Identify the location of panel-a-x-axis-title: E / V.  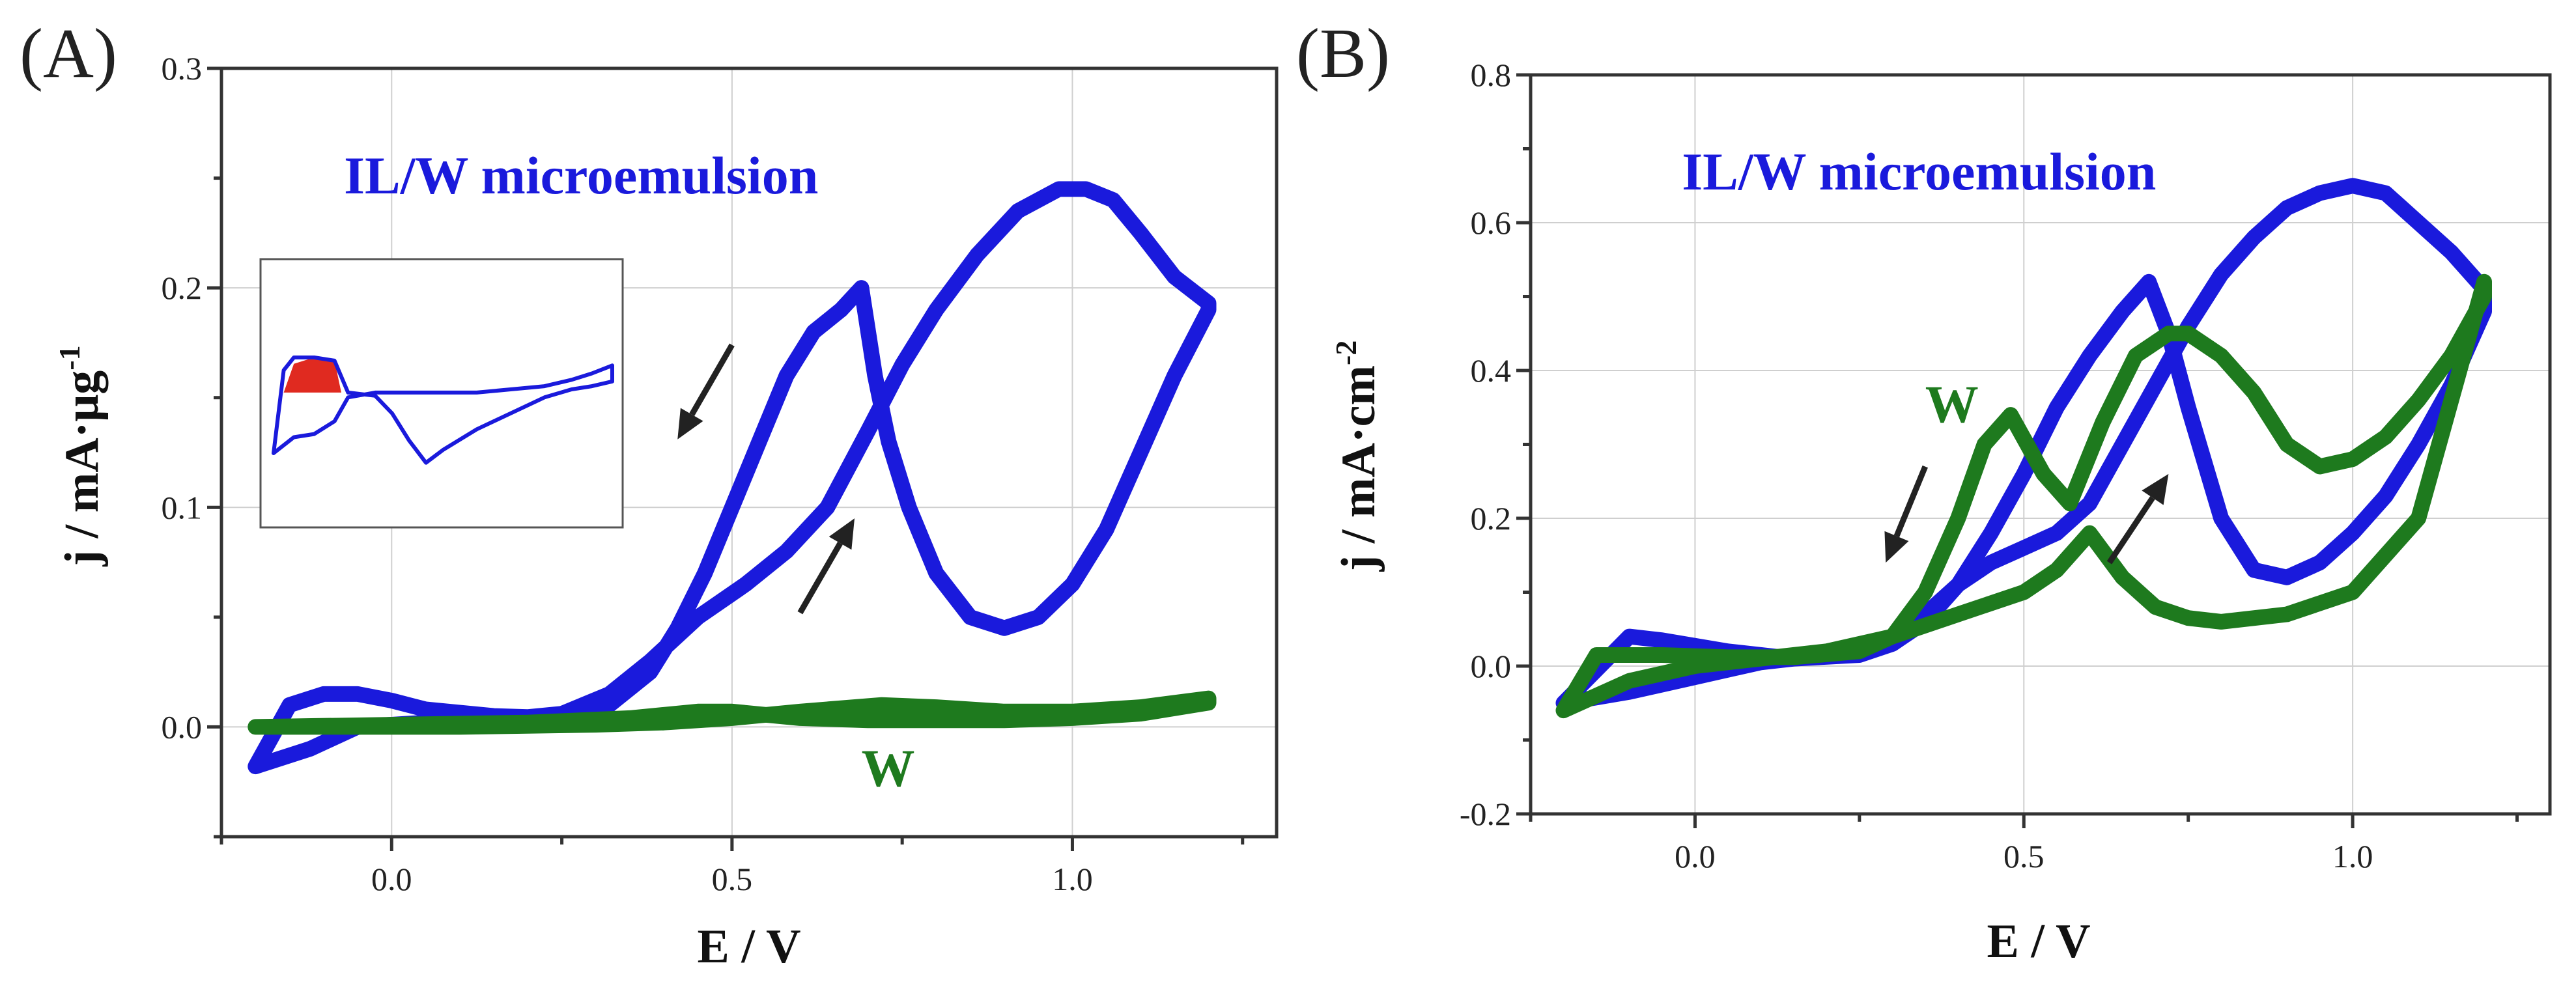
(748, 946).